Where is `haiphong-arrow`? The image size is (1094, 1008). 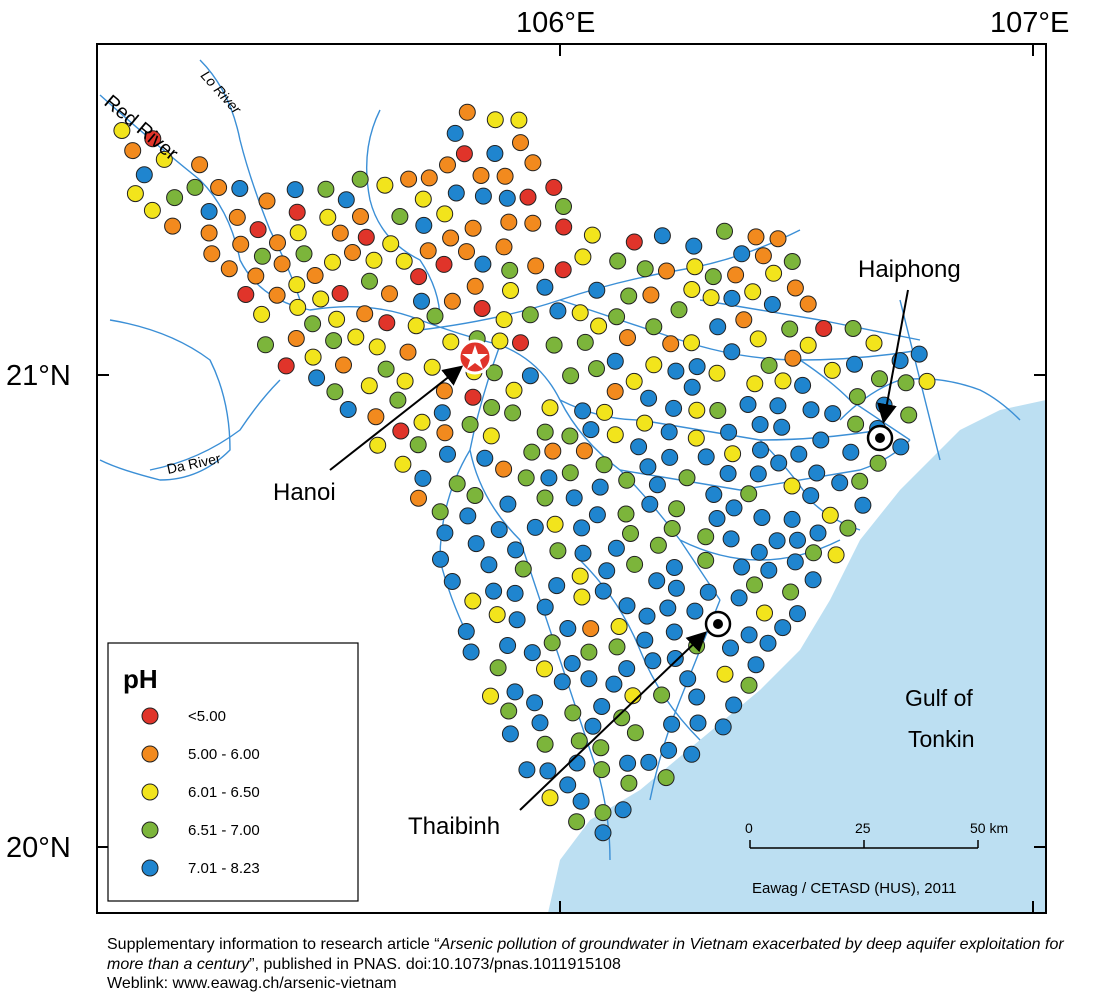 haiphong-arrow is located at coordinates (893, 356).